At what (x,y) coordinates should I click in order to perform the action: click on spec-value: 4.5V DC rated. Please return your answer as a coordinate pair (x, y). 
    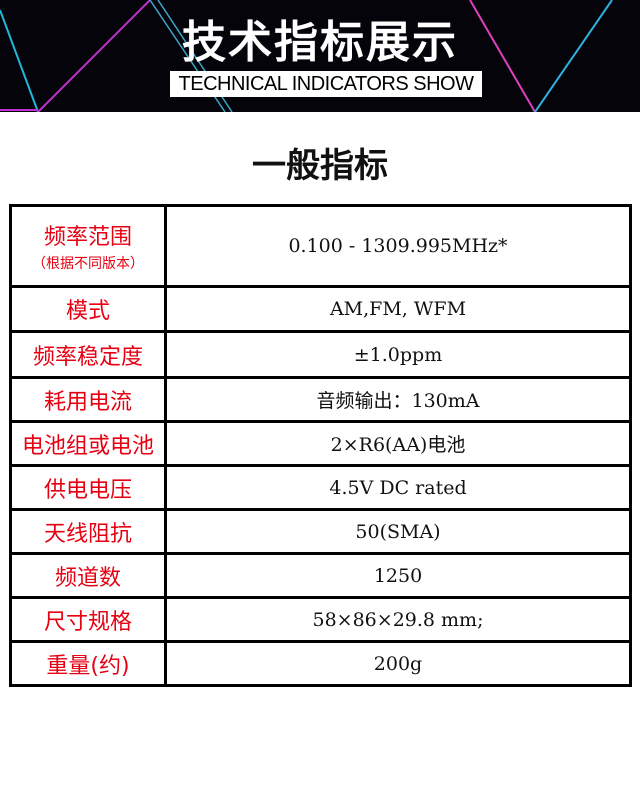
    Looking at the image, I should click on (398, 487).